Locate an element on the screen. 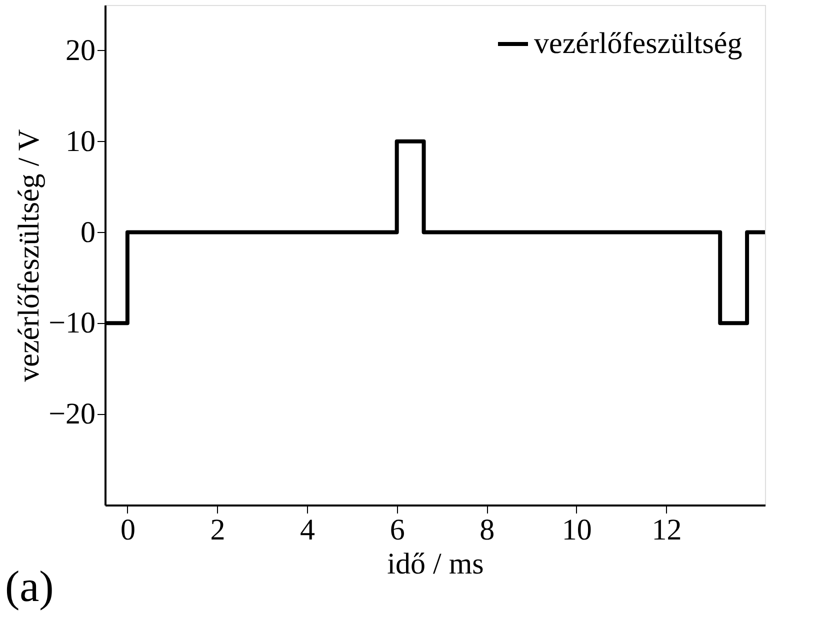 The height and width of the screenshot is (628, 837). x-tick-label: 4 is located at coordinates (308, 530).